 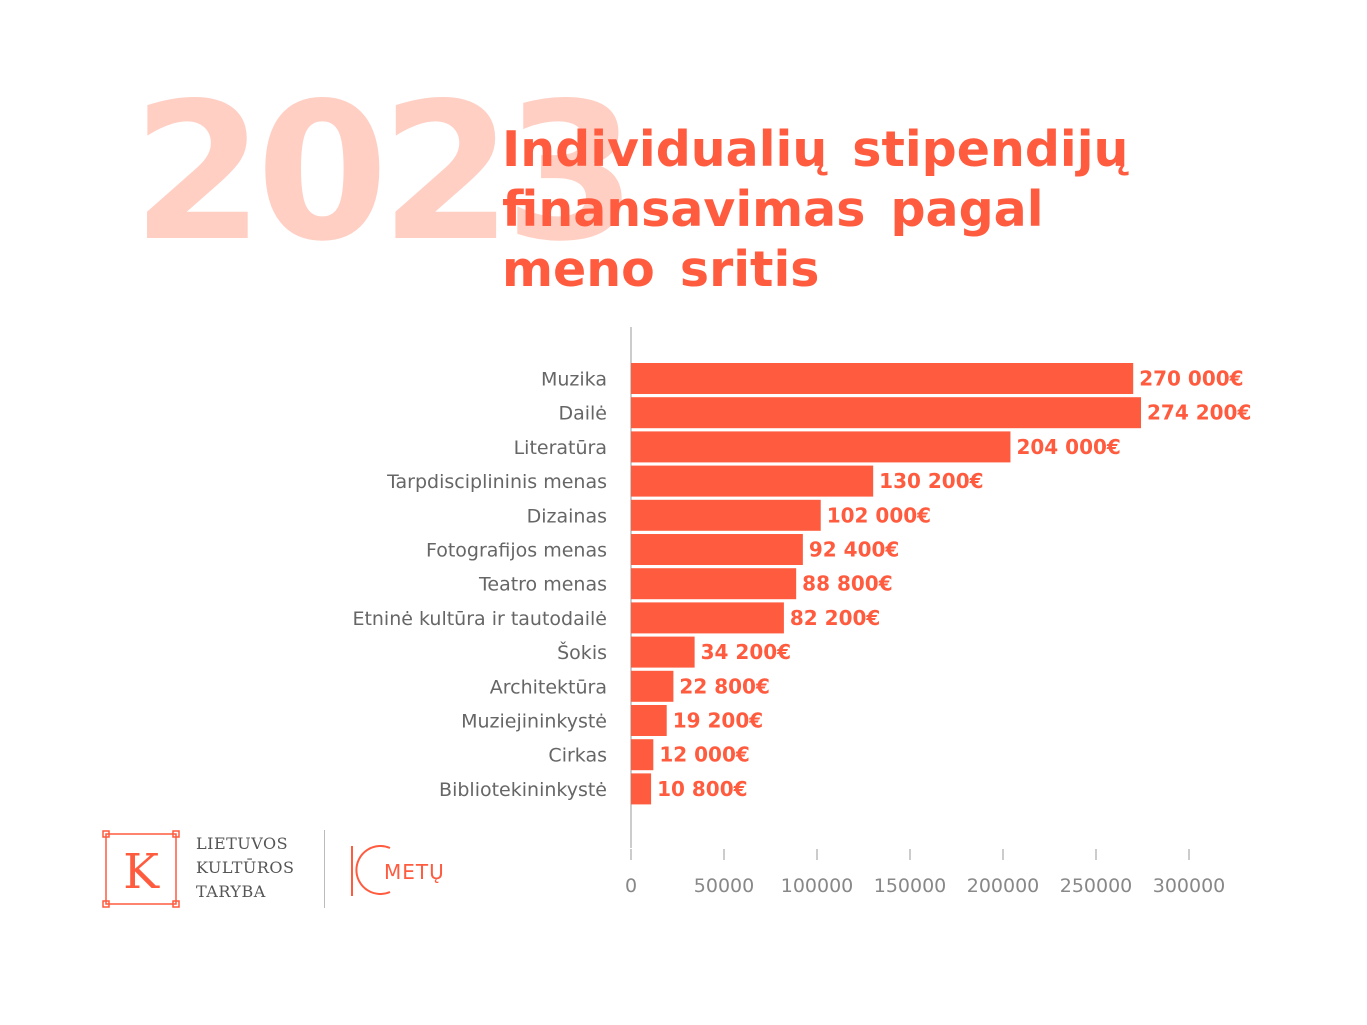 What do you see at coordinates (704, 755) in the screenshot?
I see `value-label-11: 12 000€` at bounding box center [704, 755].